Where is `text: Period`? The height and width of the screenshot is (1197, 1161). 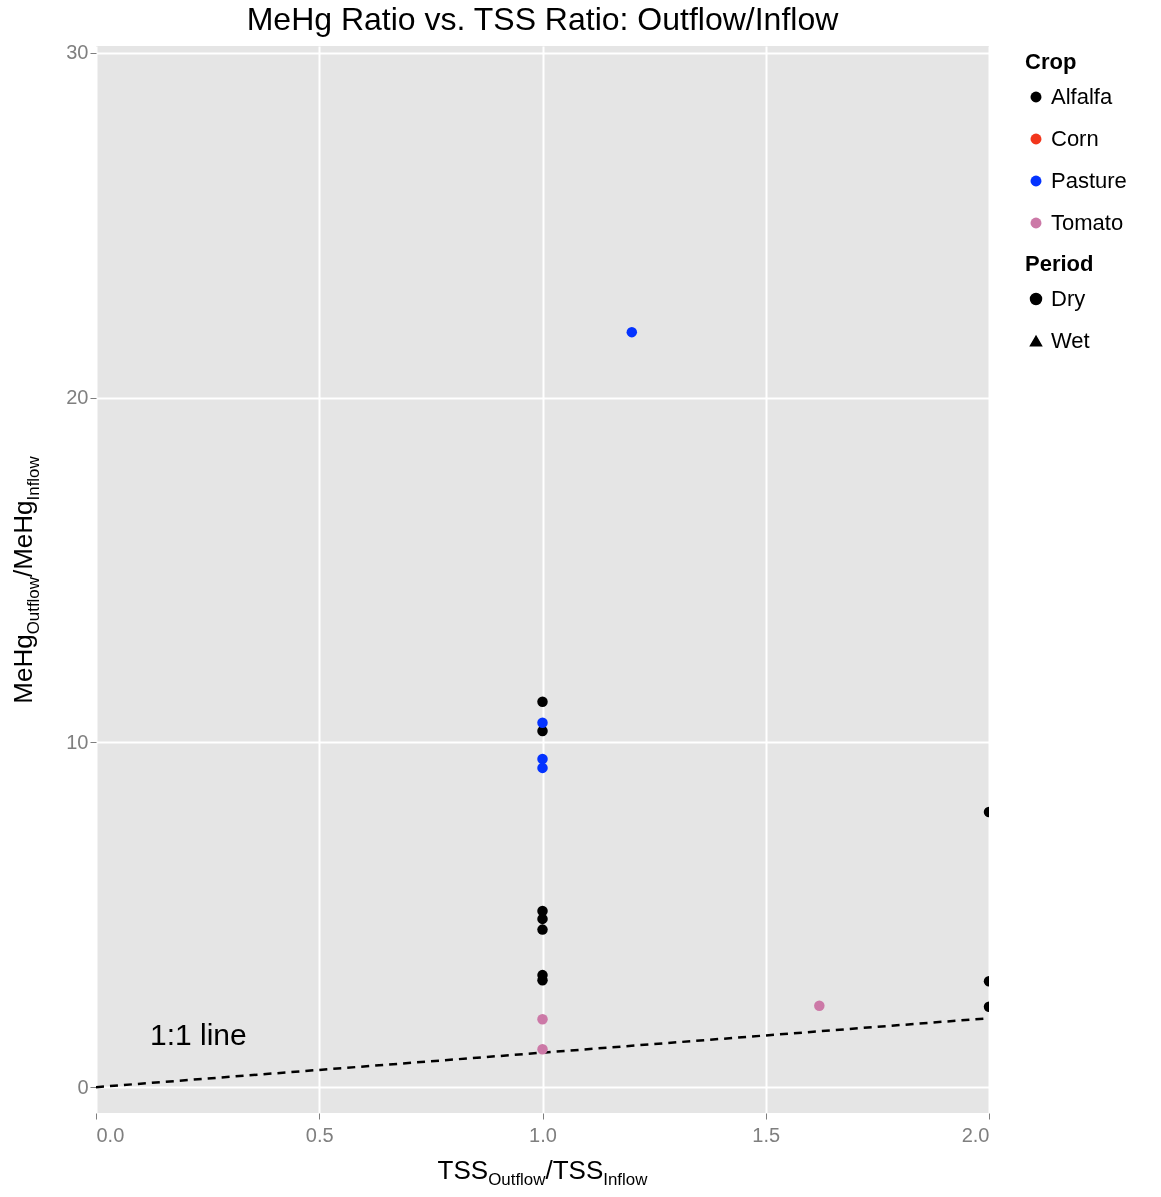
text: Period is located at coordinates (1059, 263).